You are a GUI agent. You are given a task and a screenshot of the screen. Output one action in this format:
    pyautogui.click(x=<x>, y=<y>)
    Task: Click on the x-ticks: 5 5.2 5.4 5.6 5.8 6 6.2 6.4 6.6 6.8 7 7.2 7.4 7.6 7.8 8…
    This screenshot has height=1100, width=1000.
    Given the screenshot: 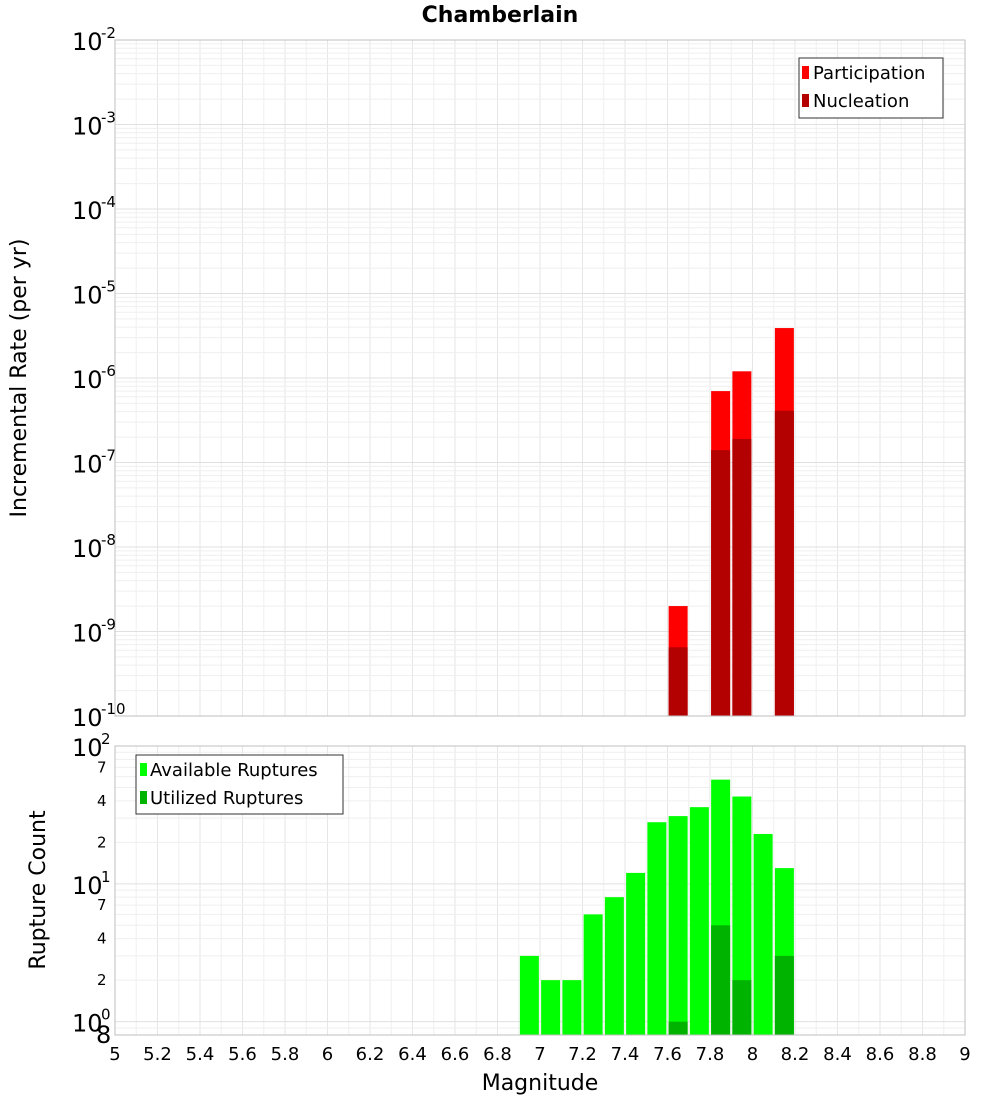 What is the action you would take?
    pyautogui.click(x=539, y=1054)
    